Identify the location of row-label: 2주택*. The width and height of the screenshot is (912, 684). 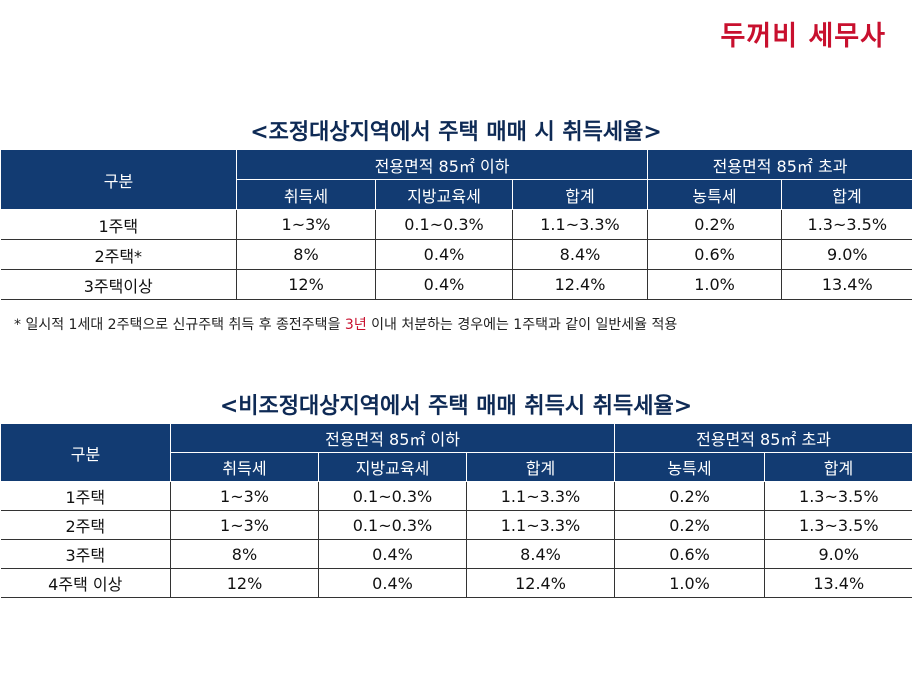
(118, 254).